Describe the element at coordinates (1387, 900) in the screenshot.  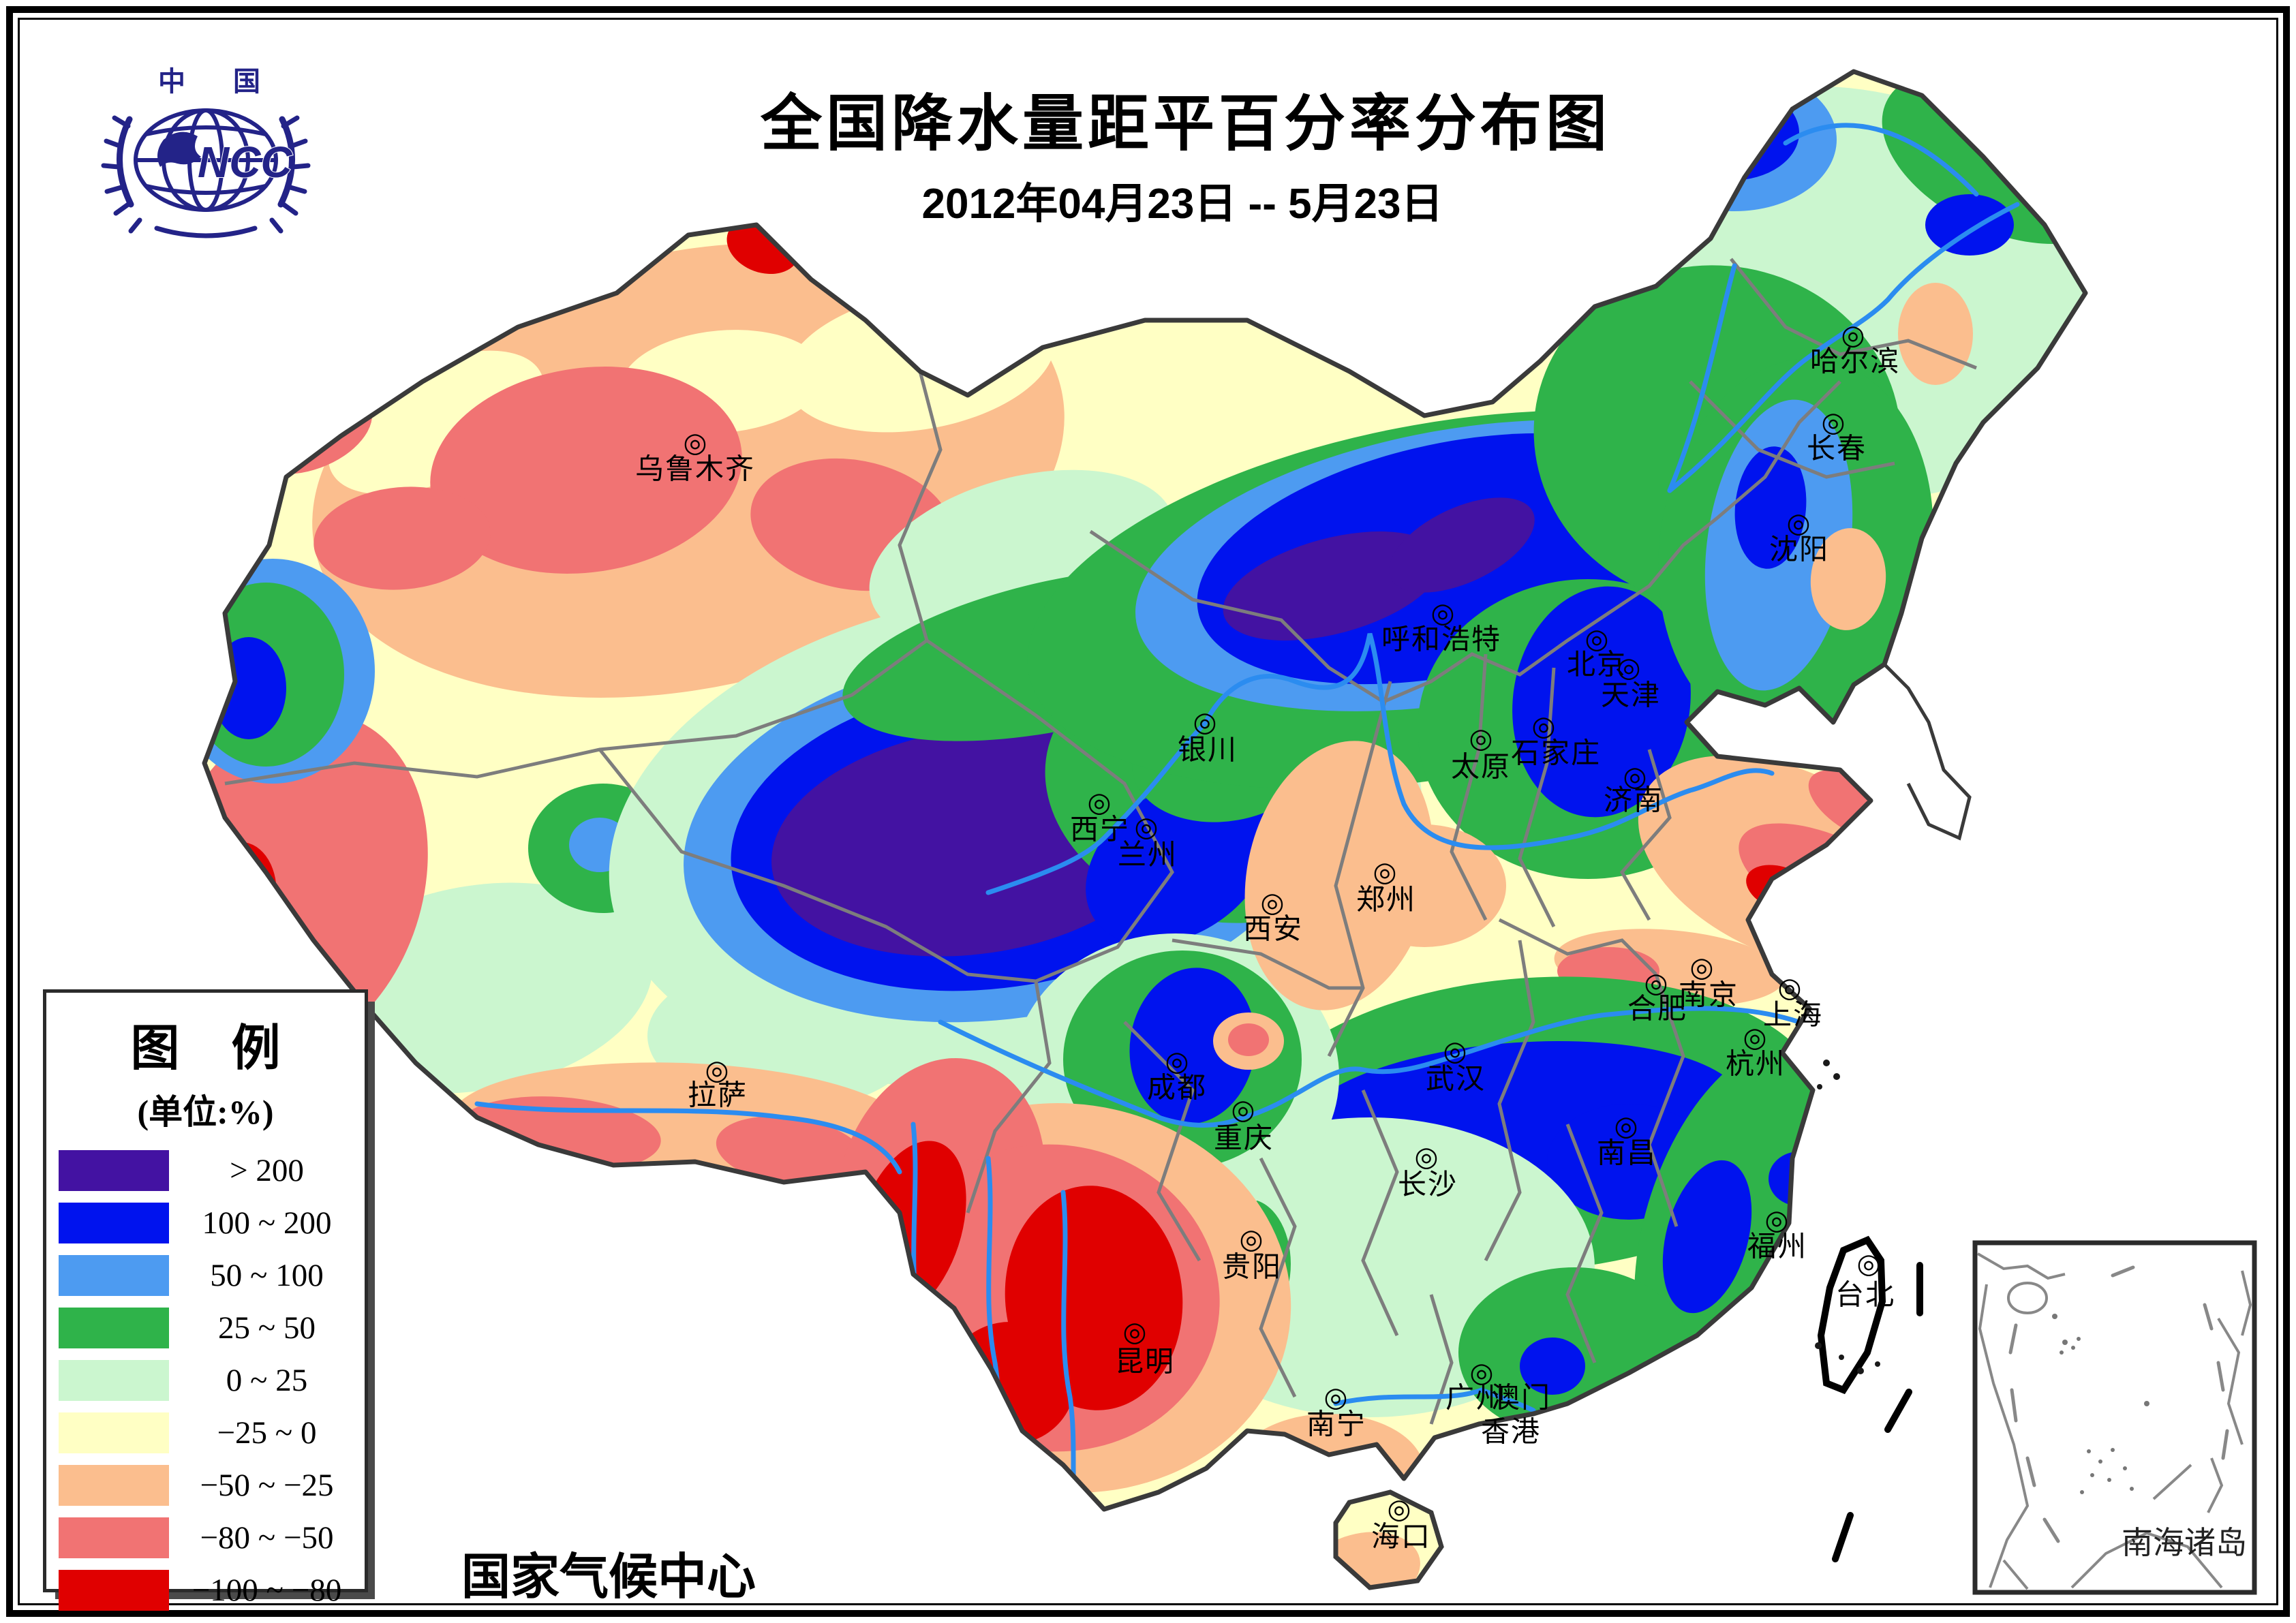
I see `city-label: 郑州` at that location.